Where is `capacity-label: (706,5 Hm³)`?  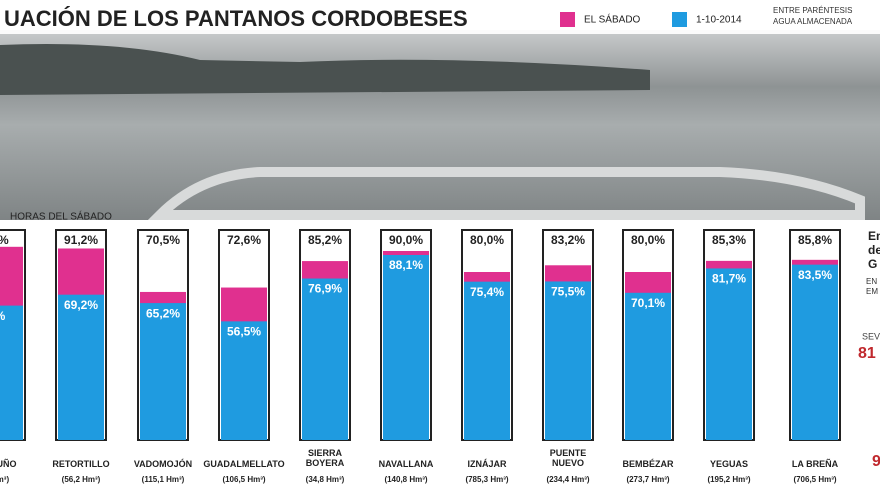
capacity-label: (706,5 Hm³) is located at coordinates (814, 479).